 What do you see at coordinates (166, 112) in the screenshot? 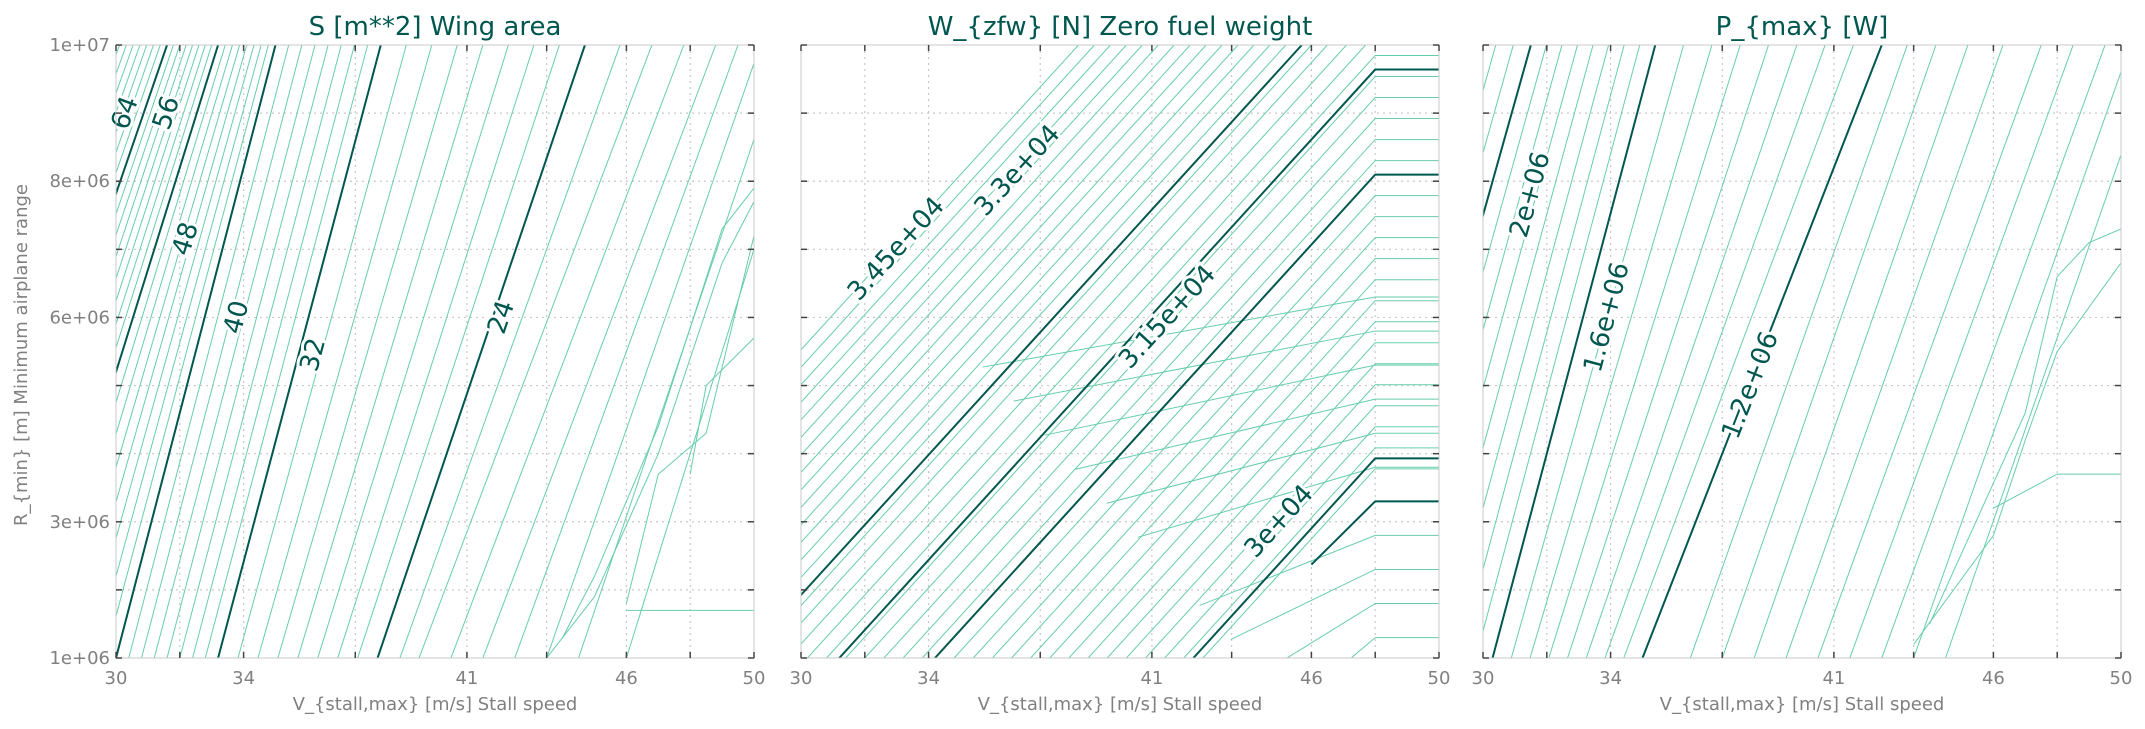
I see `contour-label: 56` at bounding box center [166, 112].